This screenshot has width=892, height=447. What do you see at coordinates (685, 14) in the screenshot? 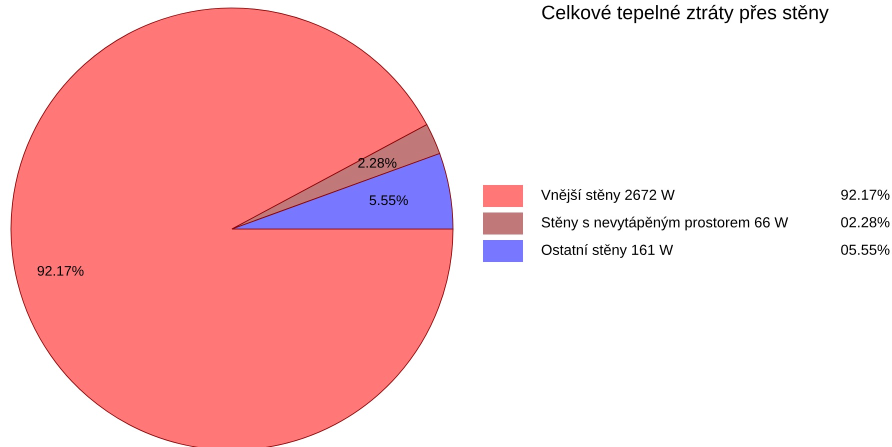
I see `chart-title: Celkové tepelné ztráty přes stěny` at bounding box center [685, 14].